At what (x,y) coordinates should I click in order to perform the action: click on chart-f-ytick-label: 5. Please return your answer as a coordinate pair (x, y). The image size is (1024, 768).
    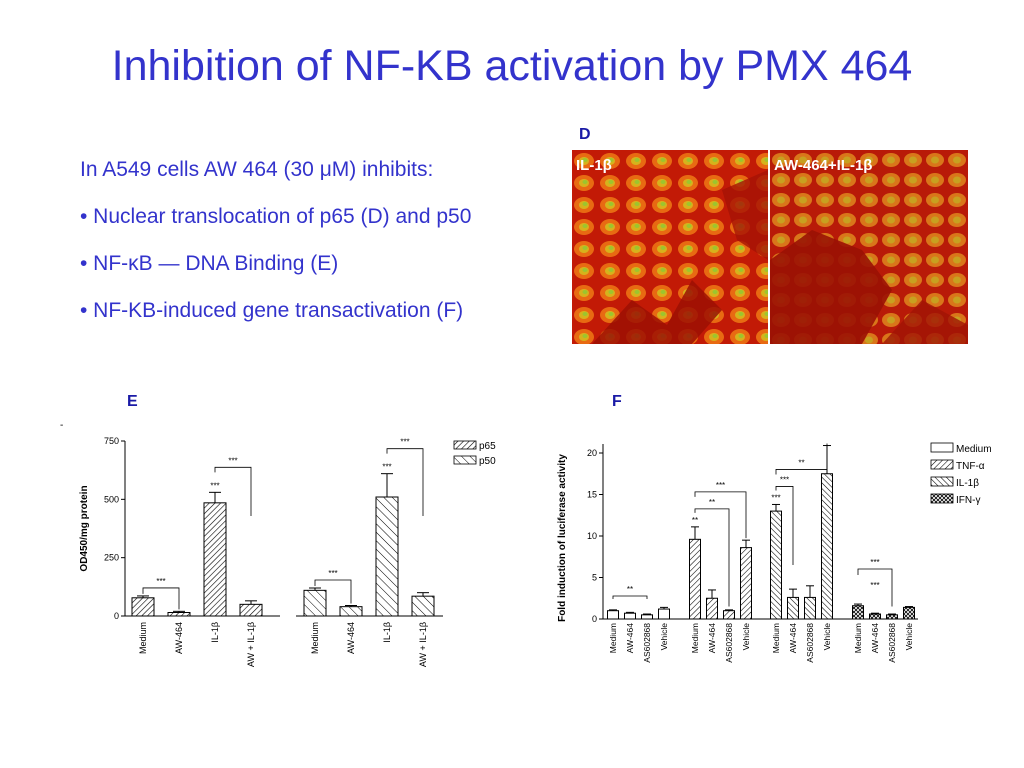
    Looking at the image, I should click on (594, 578).